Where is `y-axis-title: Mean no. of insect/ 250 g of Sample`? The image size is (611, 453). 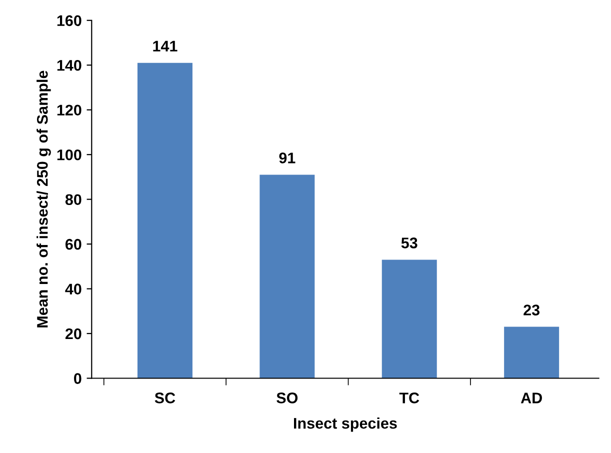
y-axis-title: Mean no. of insect/ 250 g of Sample is located at coordinates (43, 199).